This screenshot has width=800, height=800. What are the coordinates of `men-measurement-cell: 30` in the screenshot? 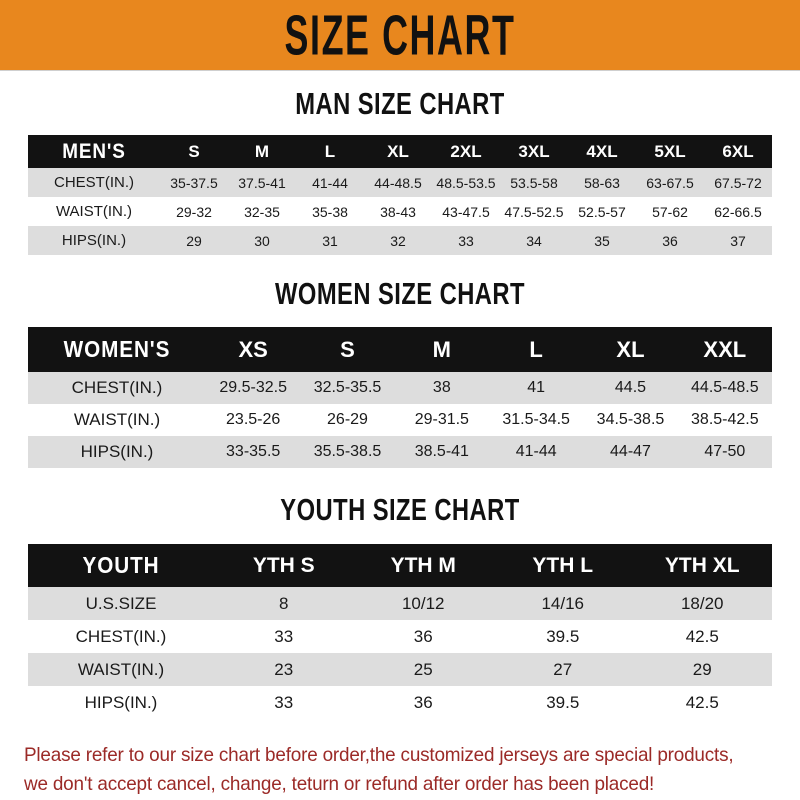 It's located at (262, 240).